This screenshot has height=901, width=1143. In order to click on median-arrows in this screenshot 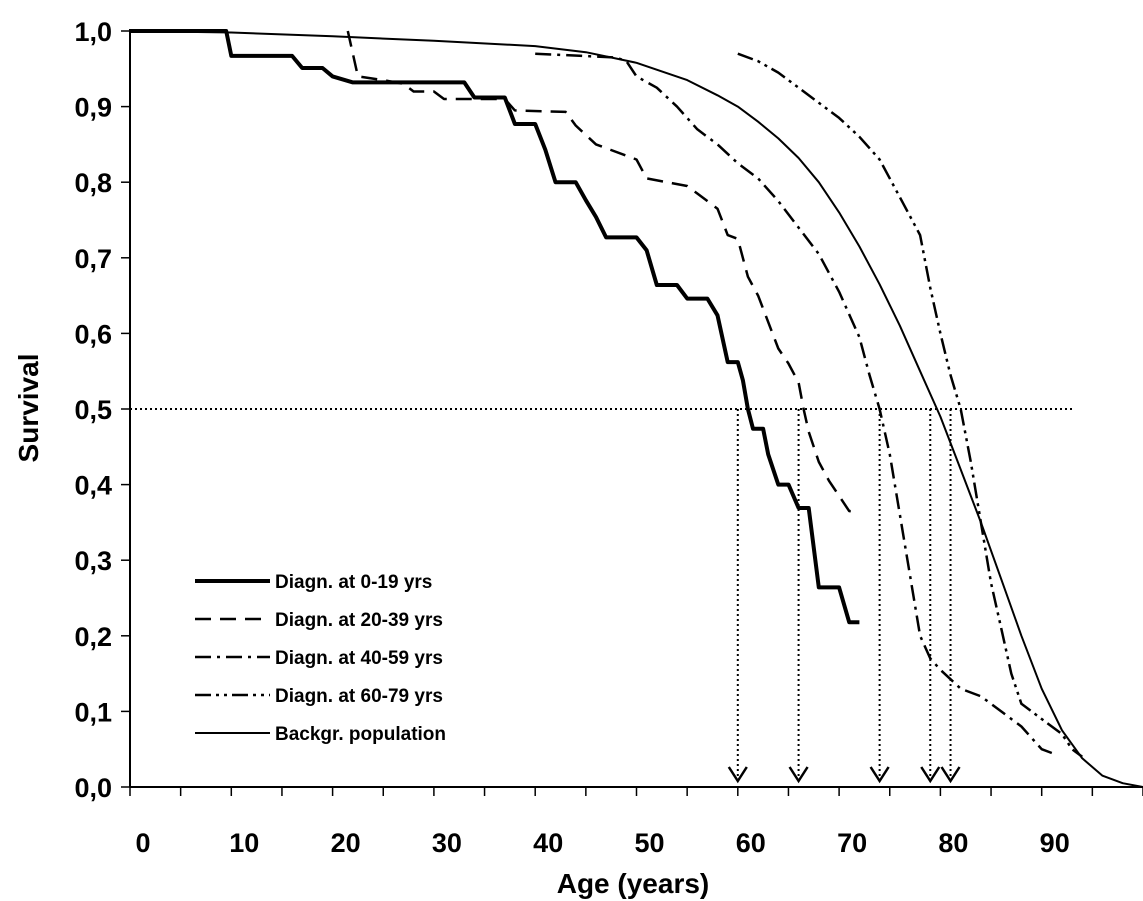, I will do `click(844, 596)`.